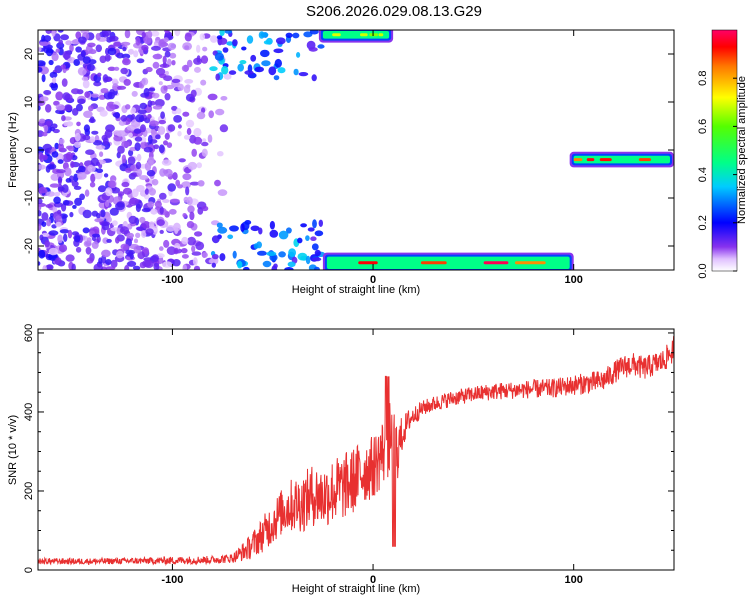 Image resolution: width=750 pixels, height=600 pixels. What do you see at coordinates (356, 36) in the screenshot?
I see `heatmap-feature-band` at bounding box center [356, 36].